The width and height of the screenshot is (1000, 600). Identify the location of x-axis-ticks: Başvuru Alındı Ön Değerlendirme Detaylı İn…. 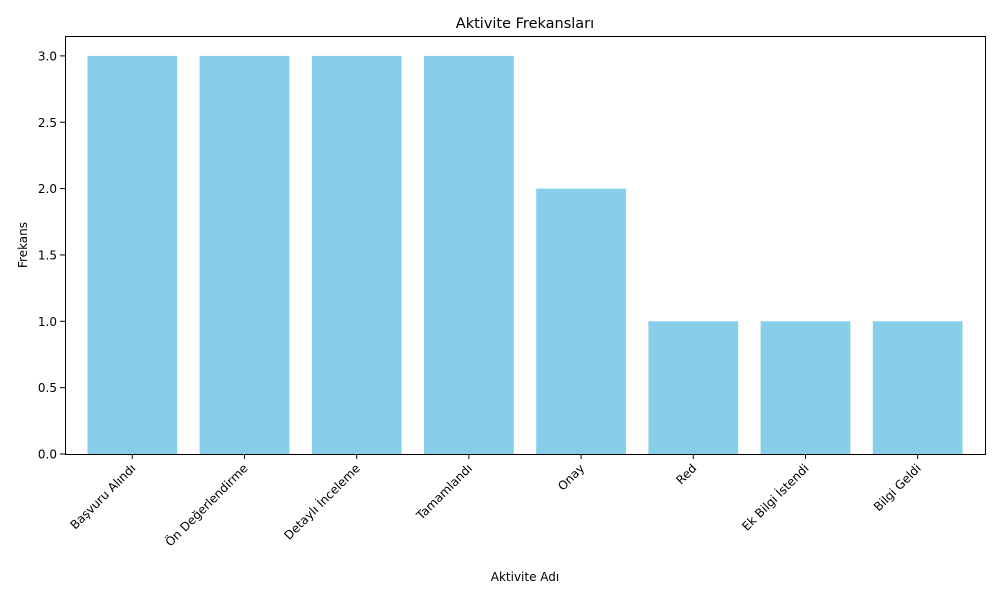
(495, 501).